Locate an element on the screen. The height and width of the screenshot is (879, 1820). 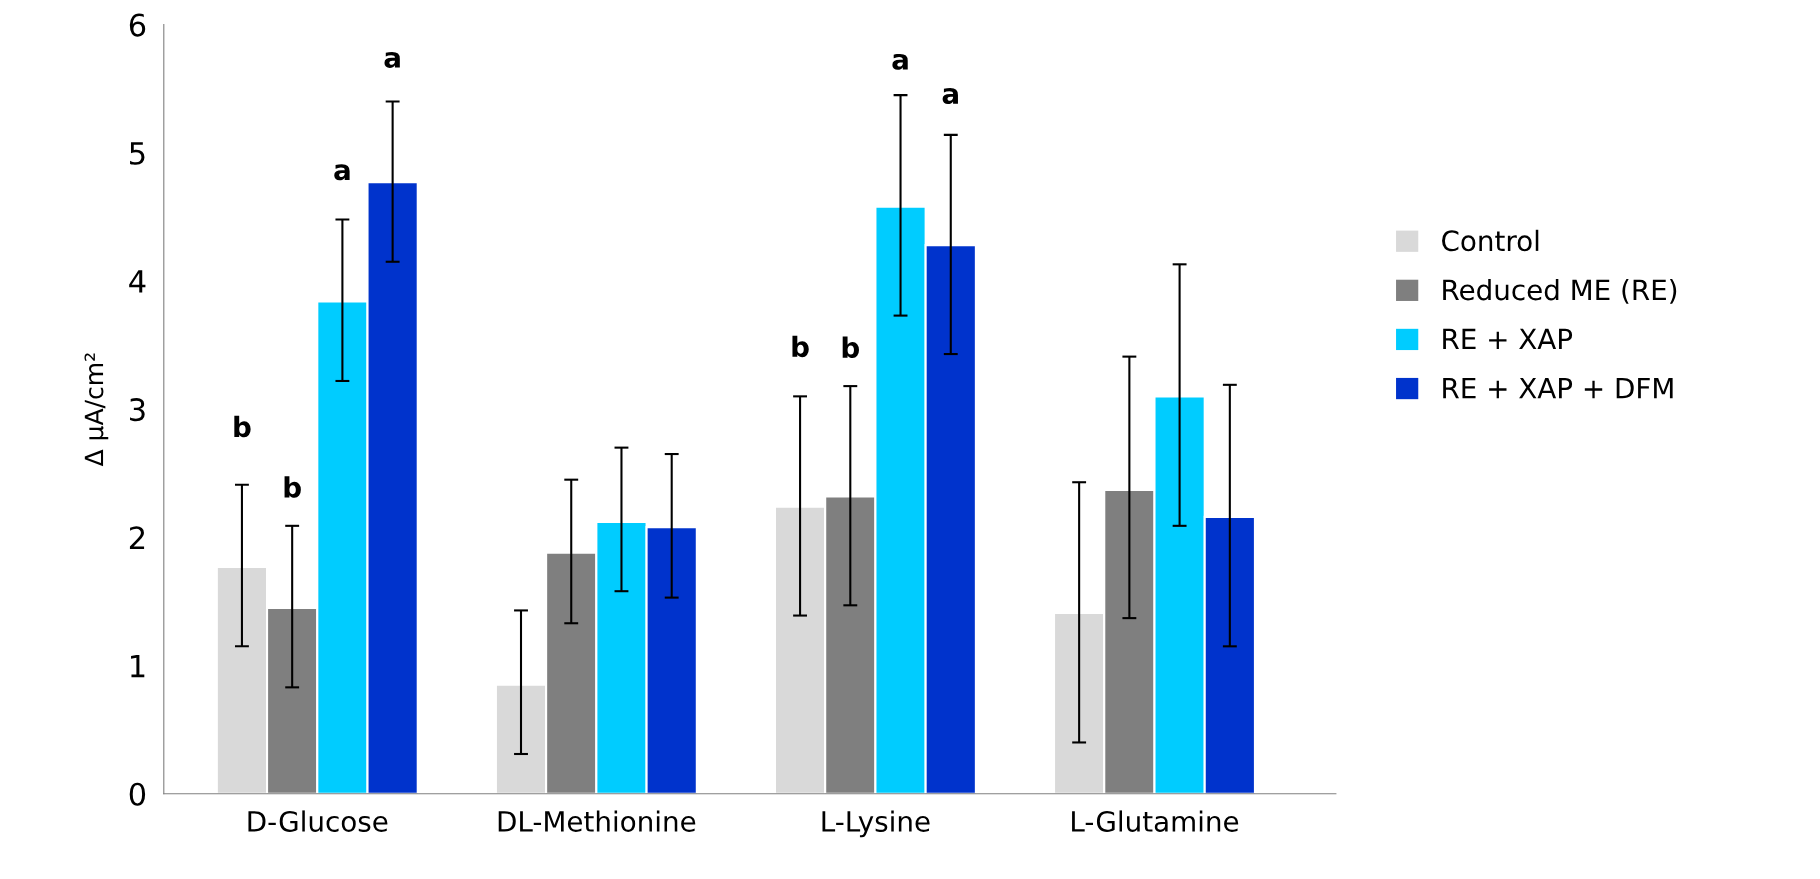
legend-label: Control is located at coordinates (1490, 240).